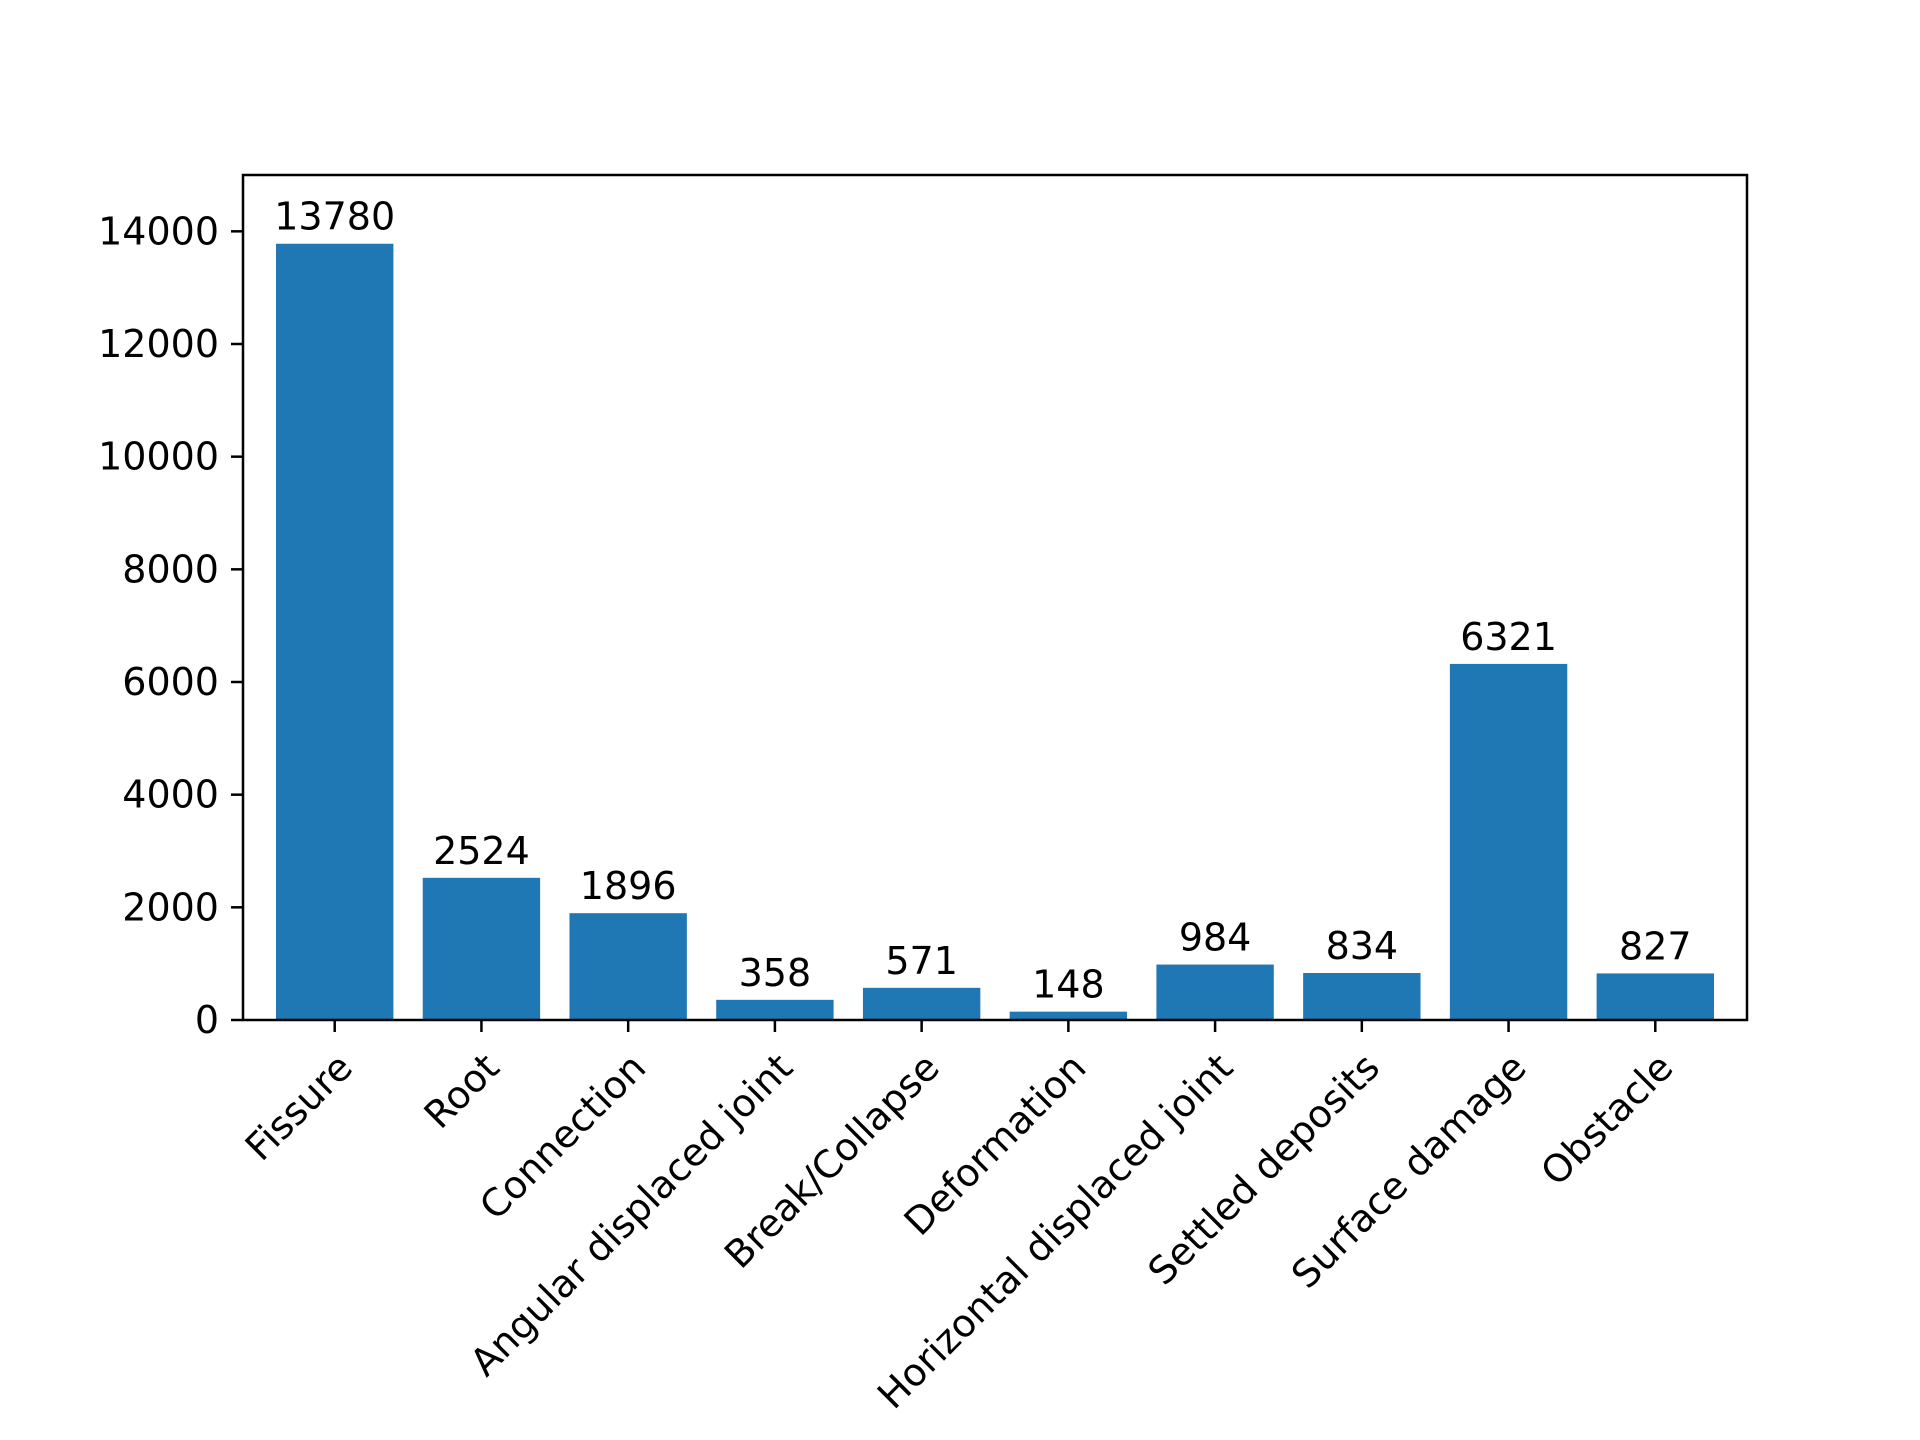 The image size is (1920, 1440). What do you see at coordinates (170, 569) in the screenshot?
I see `y-tick-label-4: 8000` at bounding box center [170, 569].